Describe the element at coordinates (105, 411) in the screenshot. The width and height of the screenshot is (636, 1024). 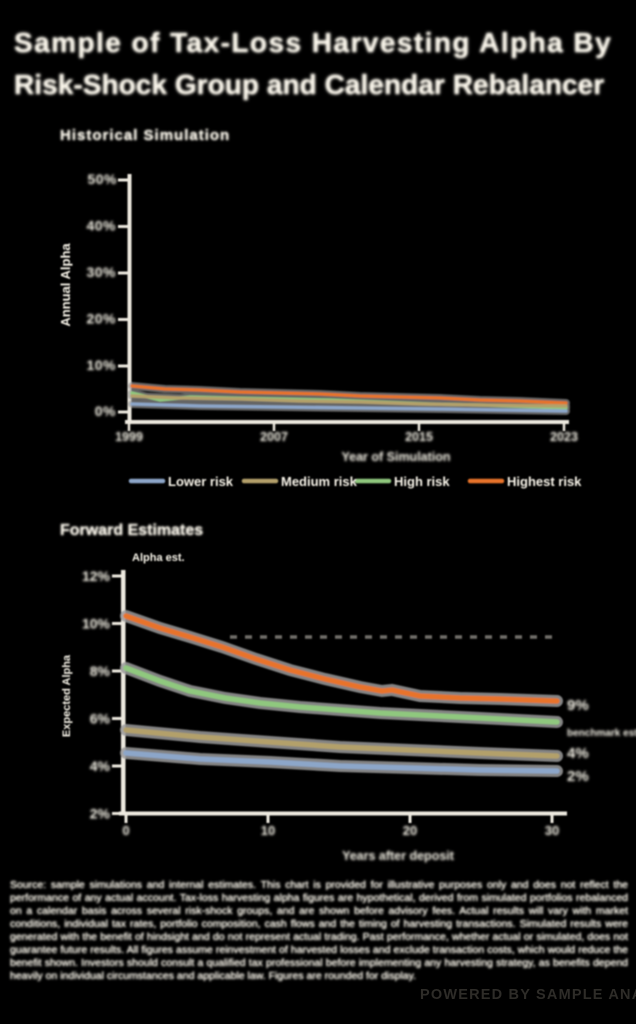
I see `svg-text: 0%` at that location.